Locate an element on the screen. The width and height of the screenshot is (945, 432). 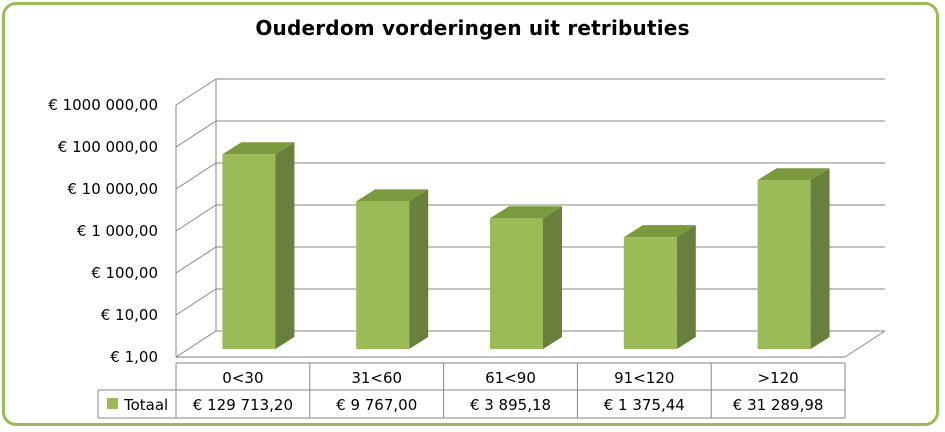
category-label: 0<30 is located at coordinates (242, 378).